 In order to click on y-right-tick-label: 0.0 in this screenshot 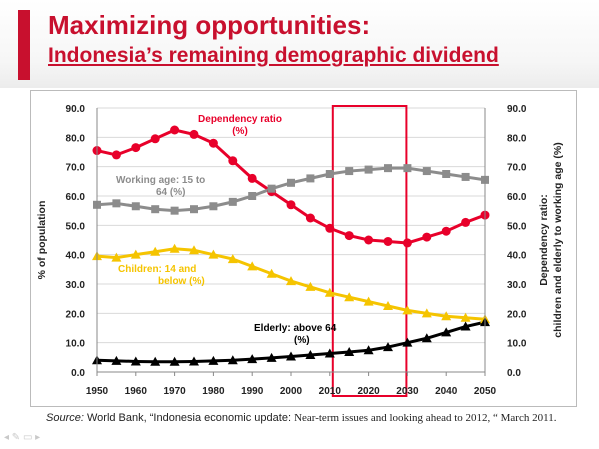, I will do `click(514, 373)`.